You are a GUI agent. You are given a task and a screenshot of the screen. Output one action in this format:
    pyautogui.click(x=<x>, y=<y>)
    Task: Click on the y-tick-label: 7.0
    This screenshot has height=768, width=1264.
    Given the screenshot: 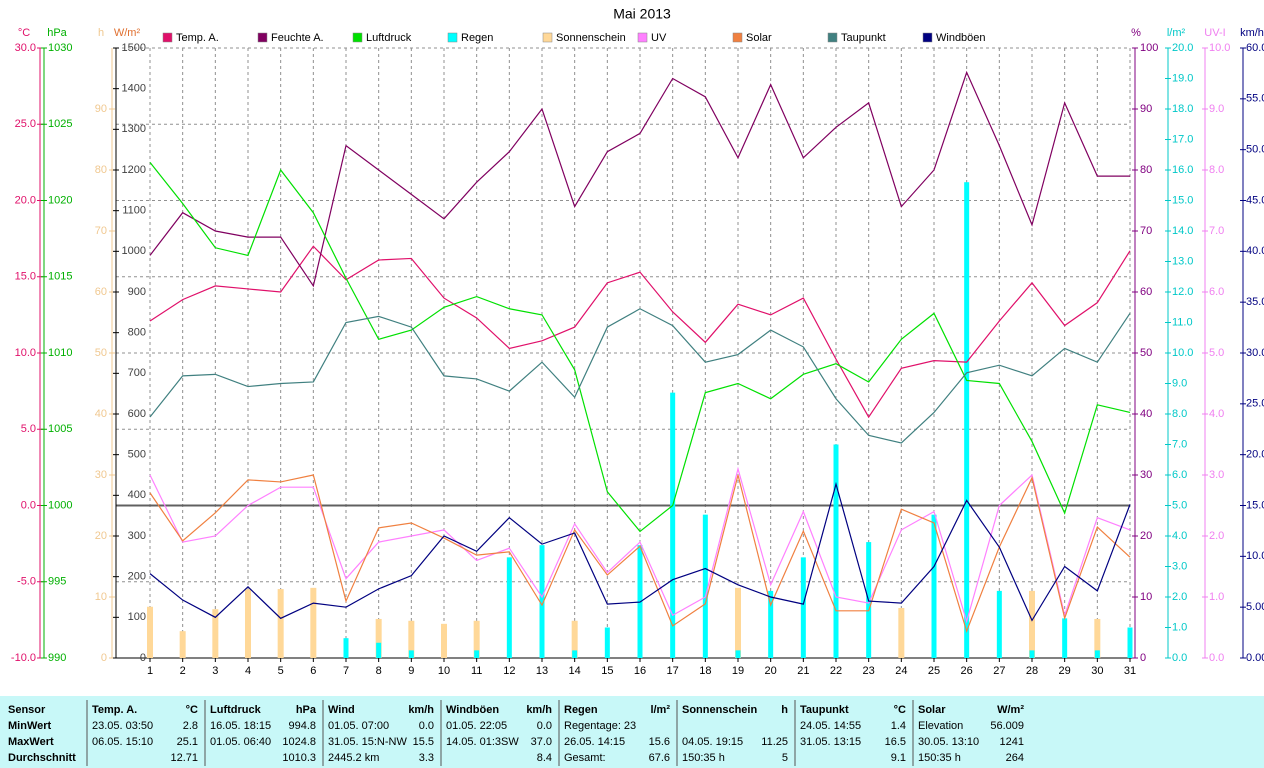 What is the action you would take?
    pyautogui.click(x=1216, y=231)
    